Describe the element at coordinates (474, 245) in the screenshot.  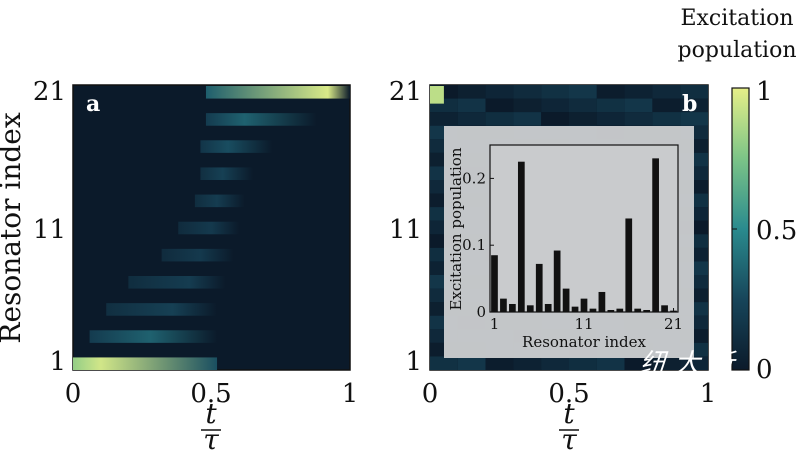
I see `inset-ytick-label: 0.1` at that location.